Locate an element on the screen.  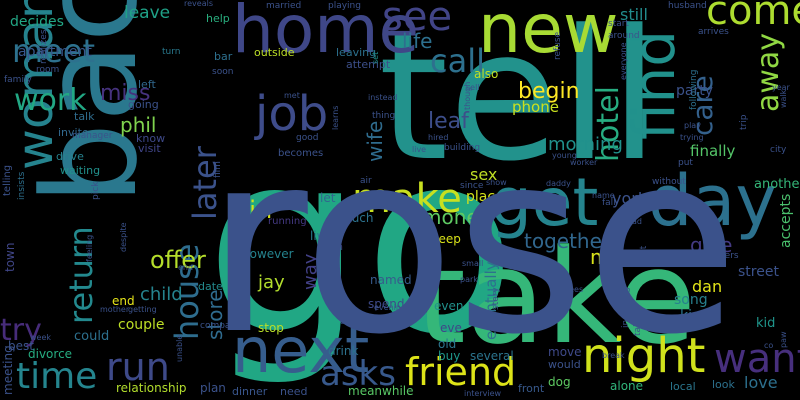
word-174: despite is located at coordinates (123, 237).